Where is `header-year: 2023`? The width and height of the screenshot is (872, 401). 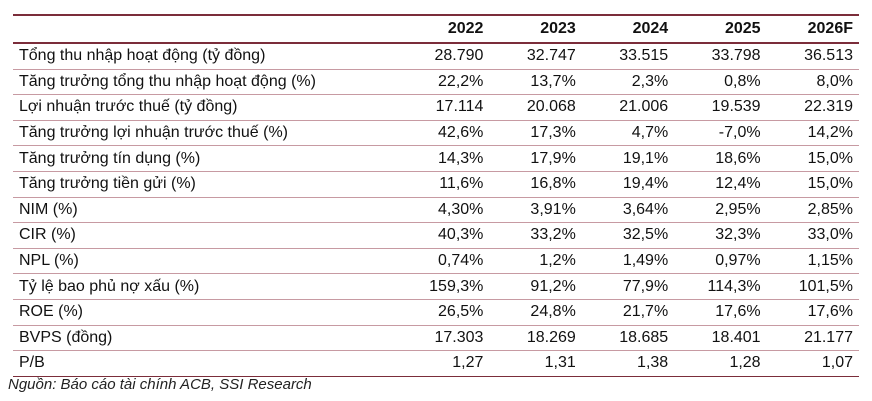
header-year: 2023 is located at coordinates (535, 30).